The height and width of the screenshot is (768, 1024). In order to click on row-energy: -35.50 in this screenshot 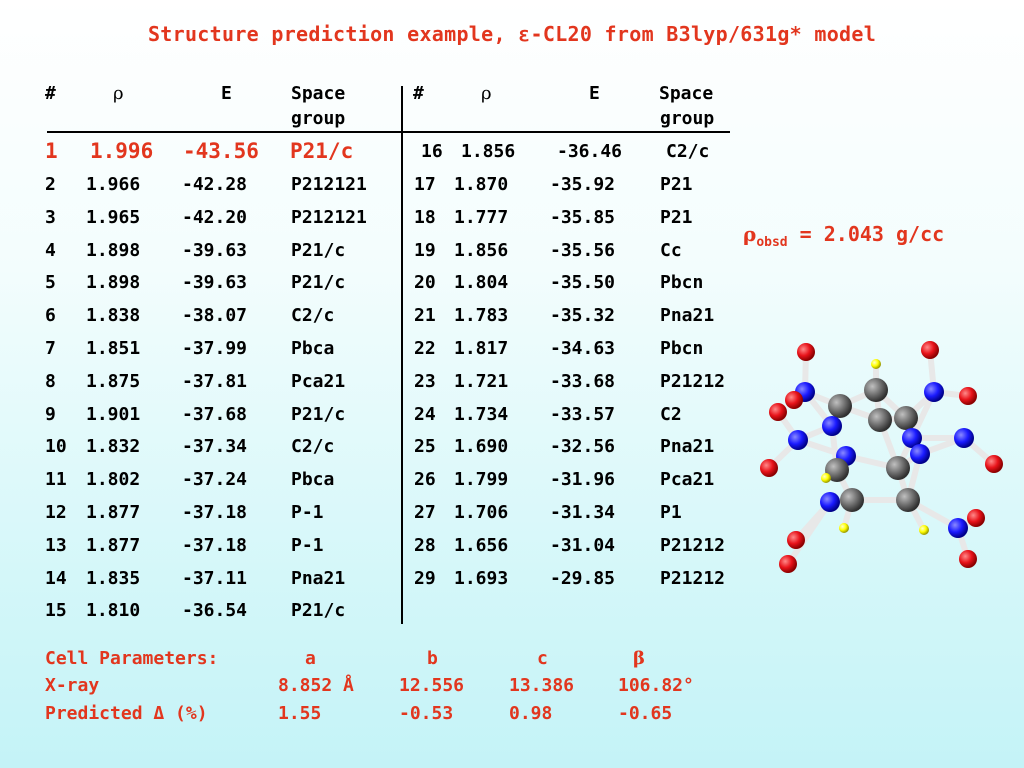, I will do `click(583, 283)`.